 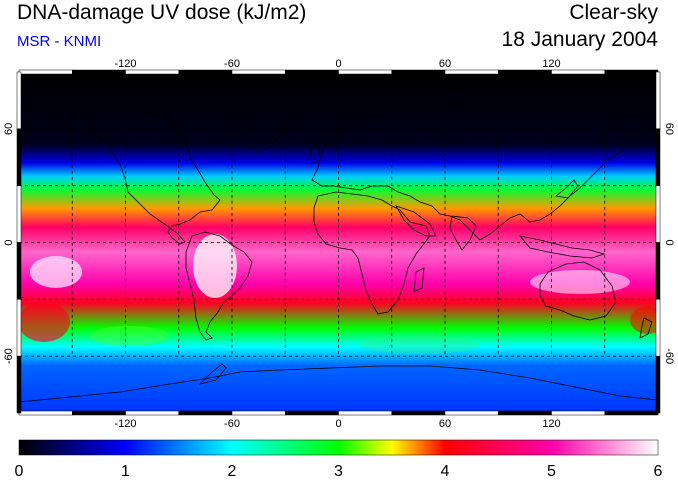 I want to click on coast-british-isles, so click(x=315, y=155).